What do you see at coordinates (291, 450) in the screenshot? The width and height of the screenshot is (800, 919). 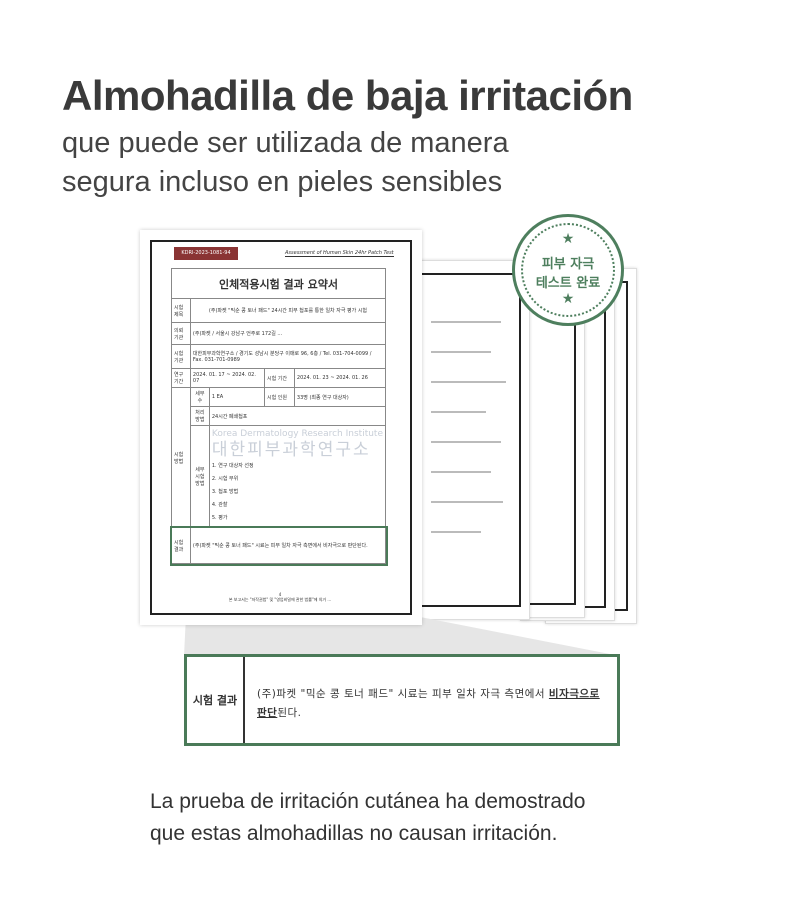 I see `watermark-ko: 대한피부과학연구소` at bounding box center [291, 450].